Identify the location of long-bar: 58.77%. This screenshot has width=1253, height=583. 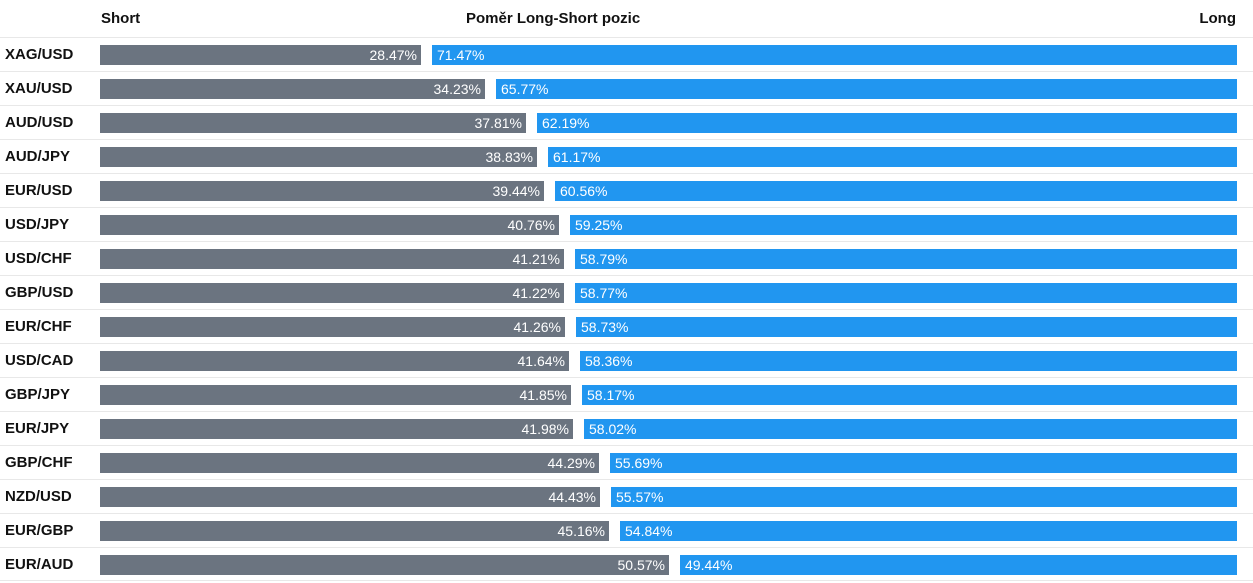
(906, 293).